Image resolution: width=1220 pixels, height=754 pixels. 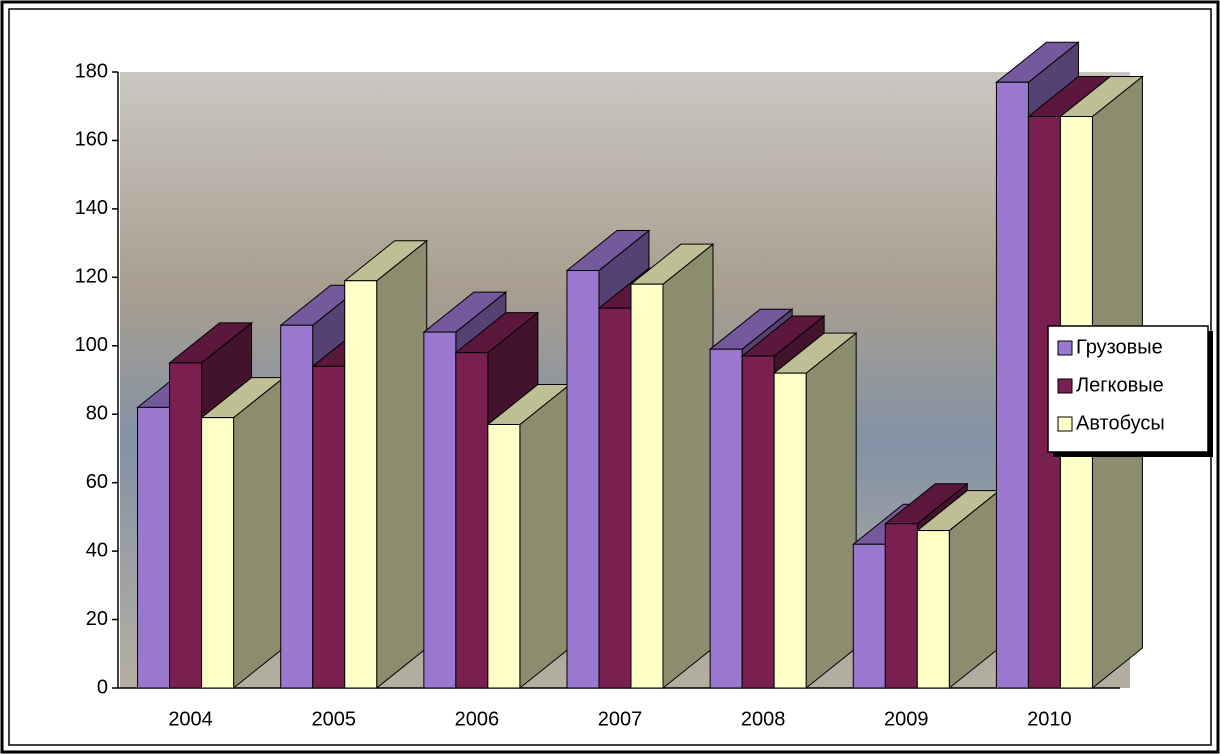 What do you see at coordinates (477, 719) in the screenshot?
I see `x-tick-label: 2006` at bounding box center [477, 719].